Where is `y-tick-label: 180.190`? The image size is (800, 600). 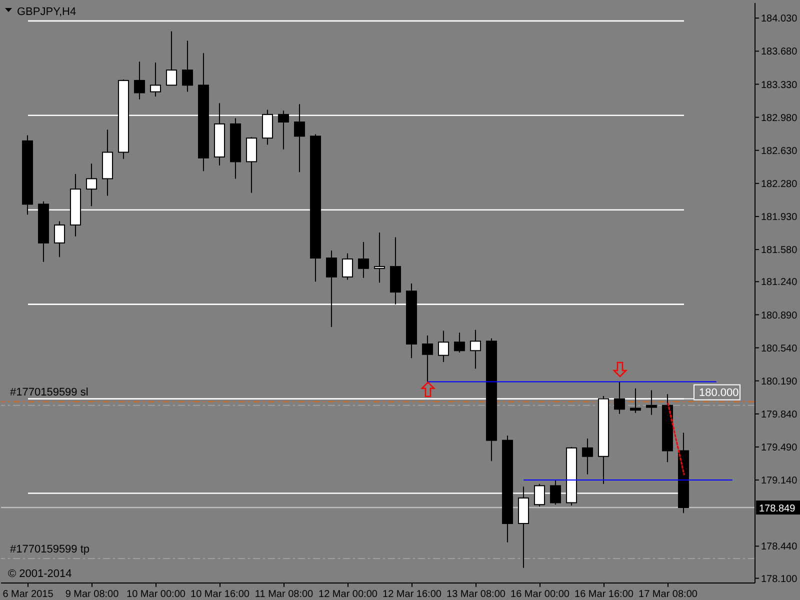 y-tick-label: 180.190 is located at coordinates (779, 382).